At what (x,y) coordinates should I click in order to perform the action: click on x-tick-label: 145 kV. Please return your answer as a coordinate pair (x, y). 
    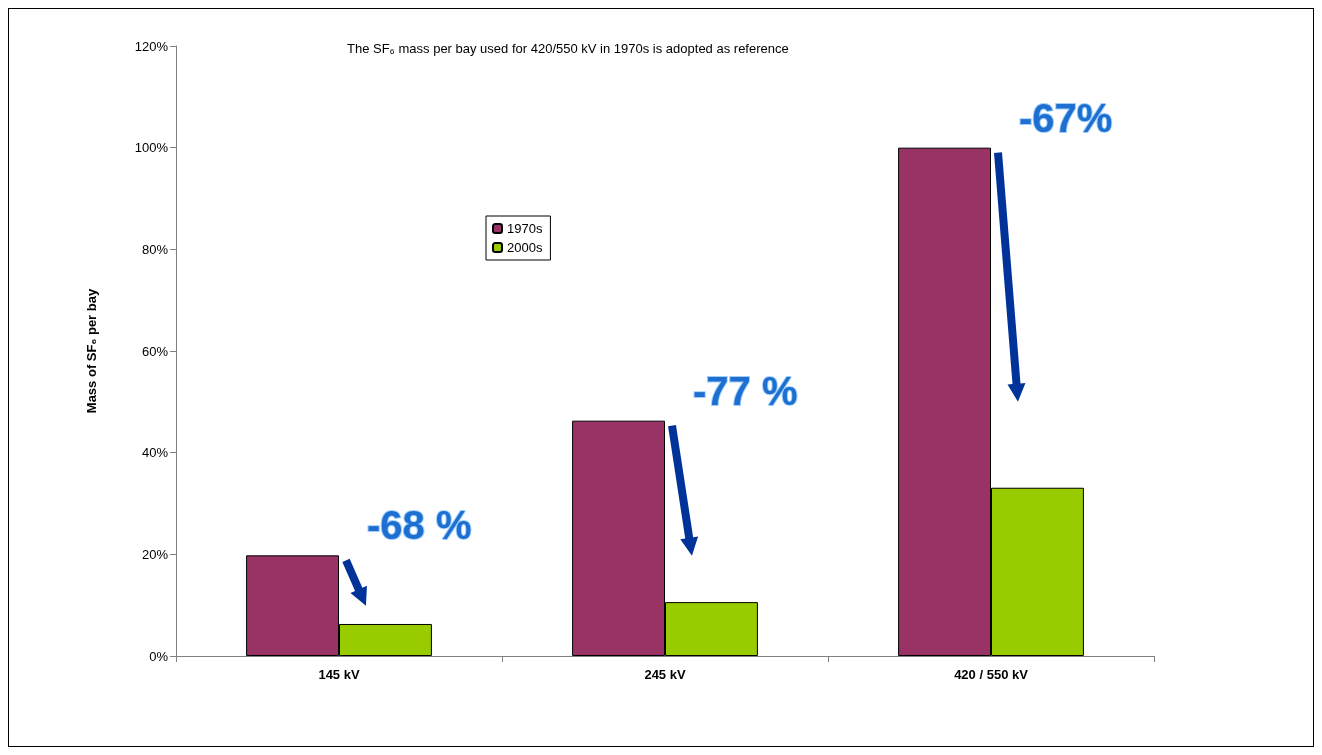
    Looking at the image, I should click on (339, 674).